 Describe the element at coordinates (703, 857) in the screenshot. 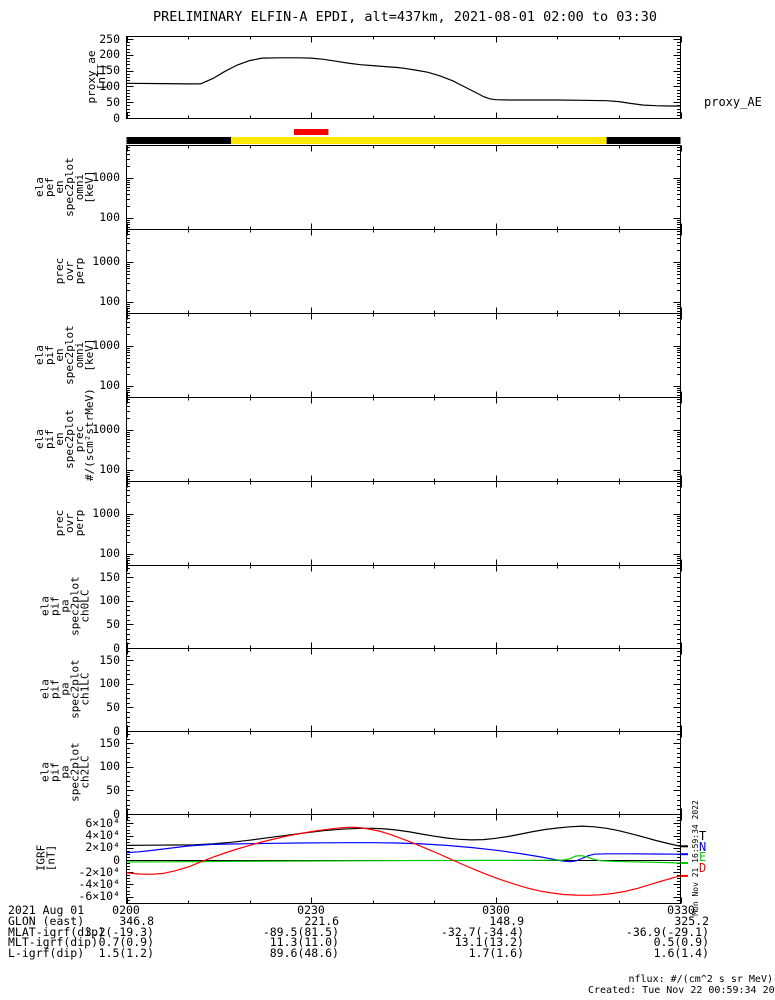

I see `legend-letter-E: E` at that location.